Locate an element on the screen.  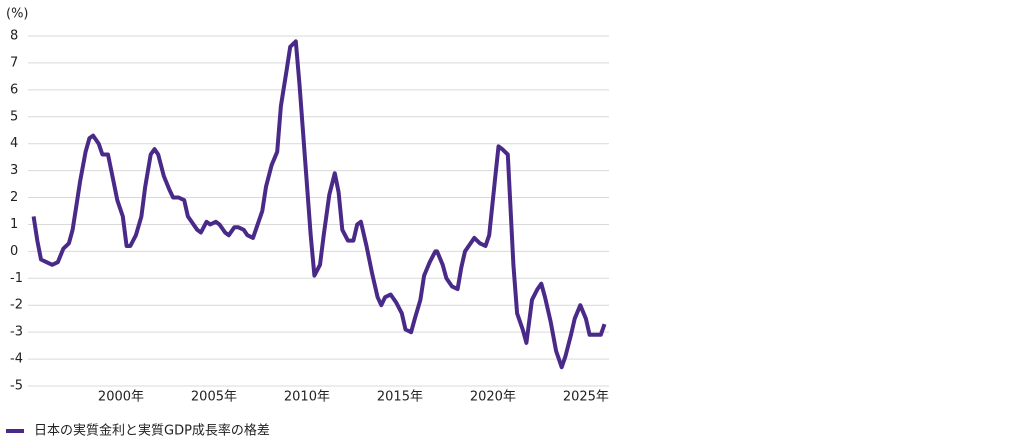
y-tick-label: -1 is located at coordinates (16, 278).